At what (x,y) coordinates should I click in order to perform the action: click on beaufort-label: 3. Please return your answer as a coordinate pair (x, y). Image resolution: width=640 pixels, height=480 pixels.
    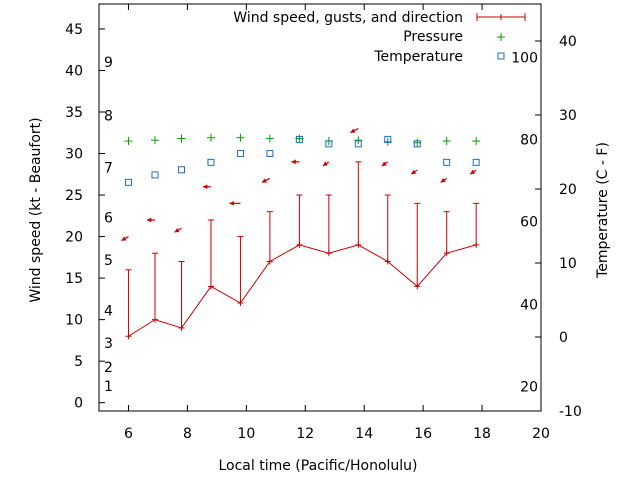
    Looking at the image, I should click on (108, 344).